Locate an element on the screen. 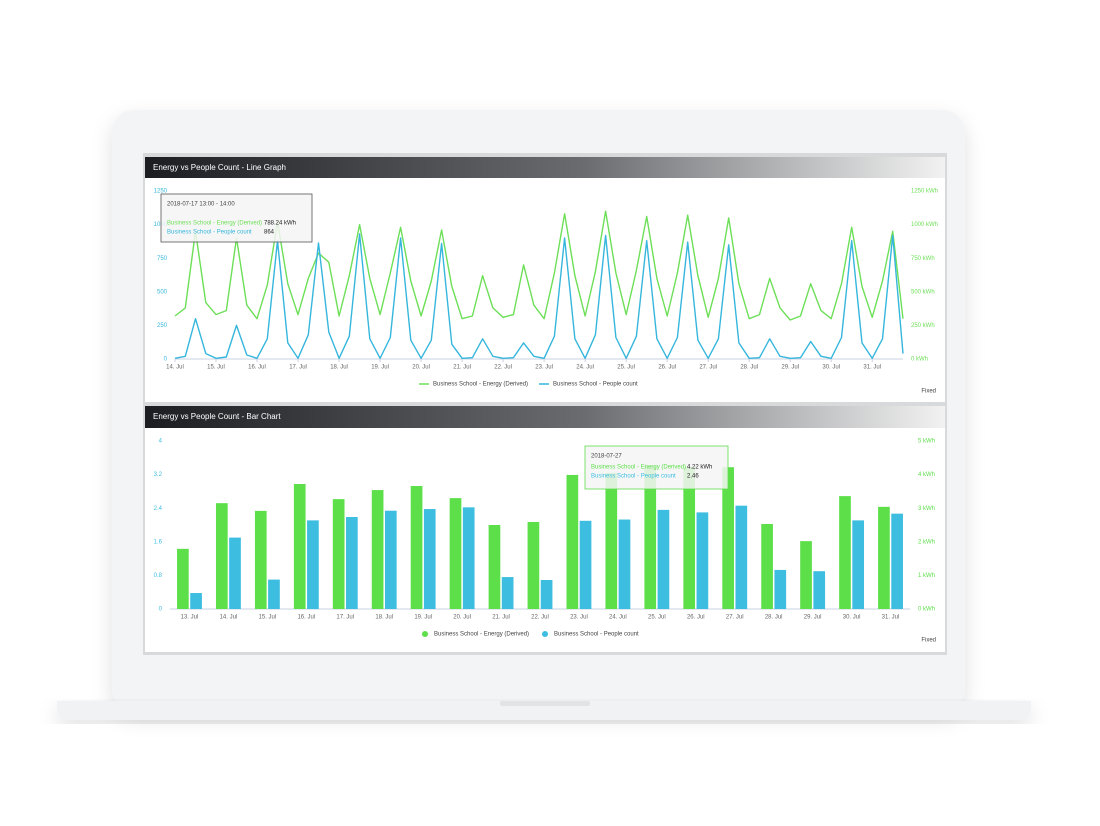 This screenshot has width=1100, height=826. laptop-base is located at coordinates (544, 710).